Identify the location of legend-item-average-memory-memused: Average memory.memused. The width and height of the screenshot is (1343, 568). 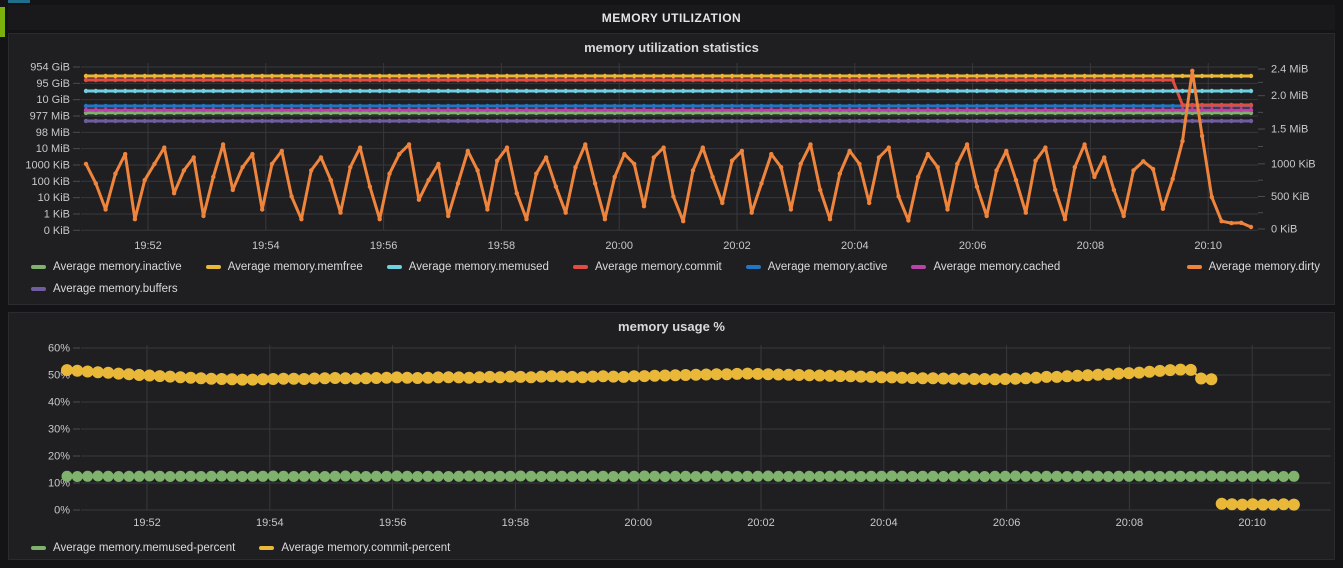
(467, 267).